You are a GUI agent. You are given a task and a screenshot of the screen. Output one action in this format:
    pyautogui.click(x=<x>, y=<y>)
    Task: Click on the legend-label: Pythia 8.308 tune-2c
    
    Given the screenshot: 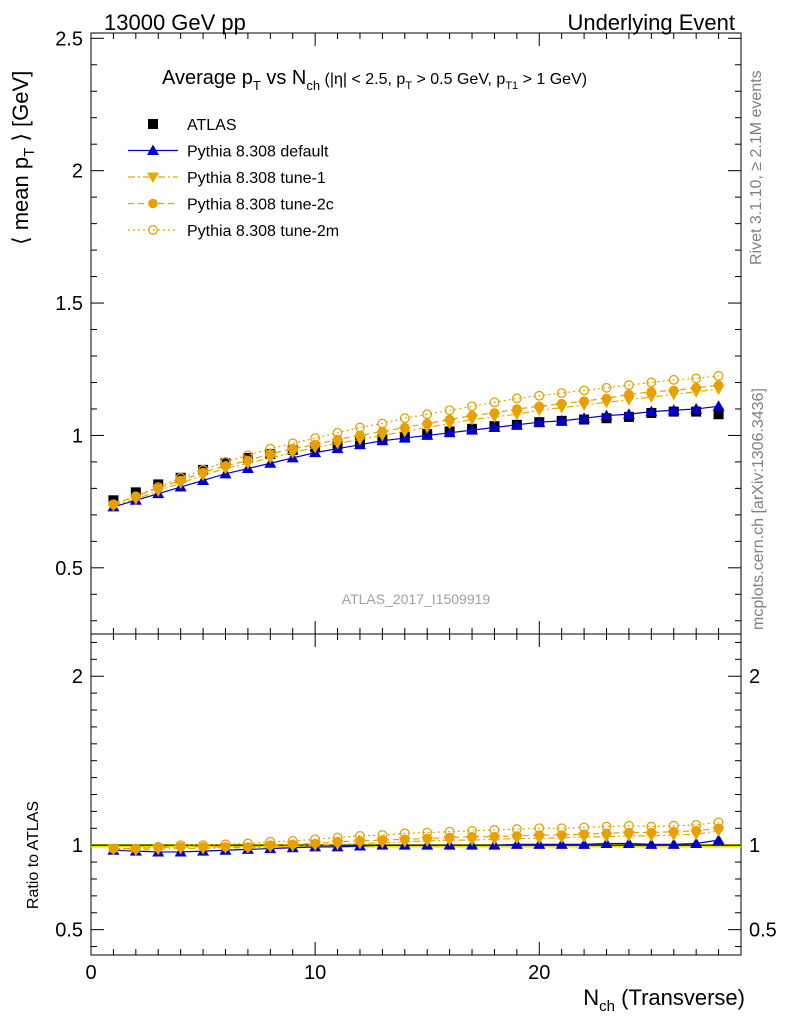 What is the action you would take?
    pyautogui.click(x=260, y=205)
    